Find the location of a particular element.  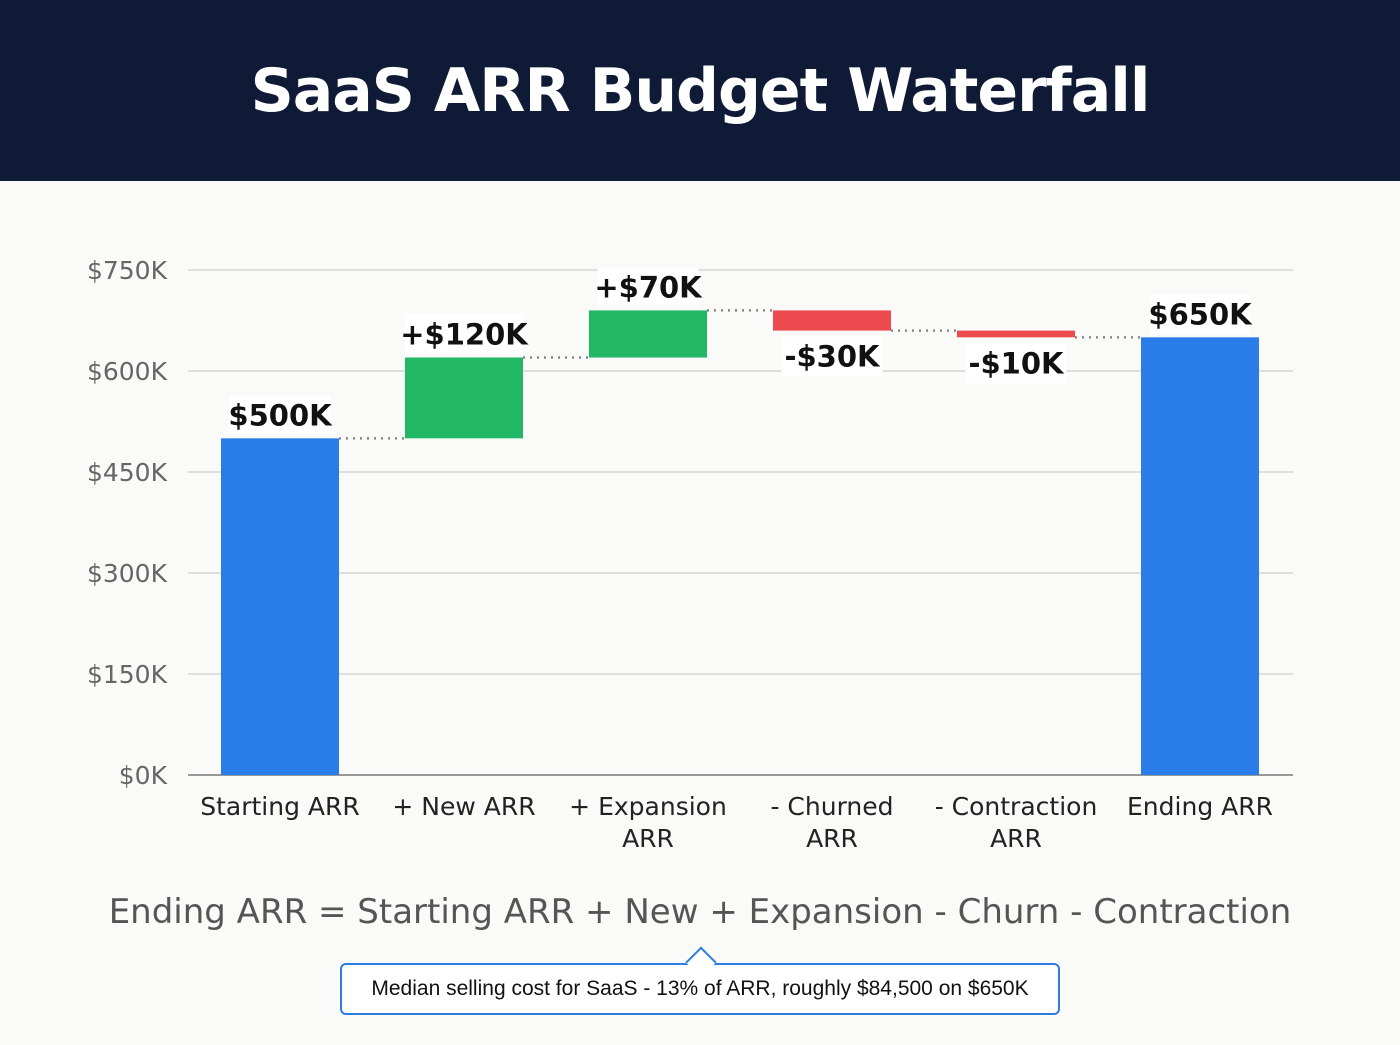

y-tick-label: $600K is located at coordinates (127, 371).